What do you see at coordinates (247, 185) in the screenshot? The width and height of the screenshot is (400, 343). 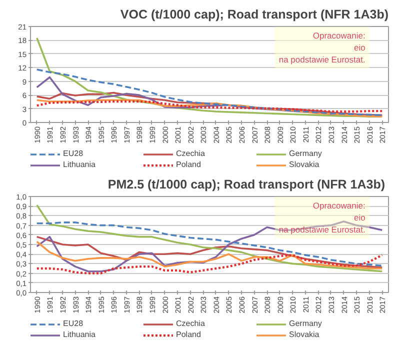 I see `chart-title: PM2.5 (t/1000 cap); Road transport (NFR 1A3b)` at bounding box center [247, 185].